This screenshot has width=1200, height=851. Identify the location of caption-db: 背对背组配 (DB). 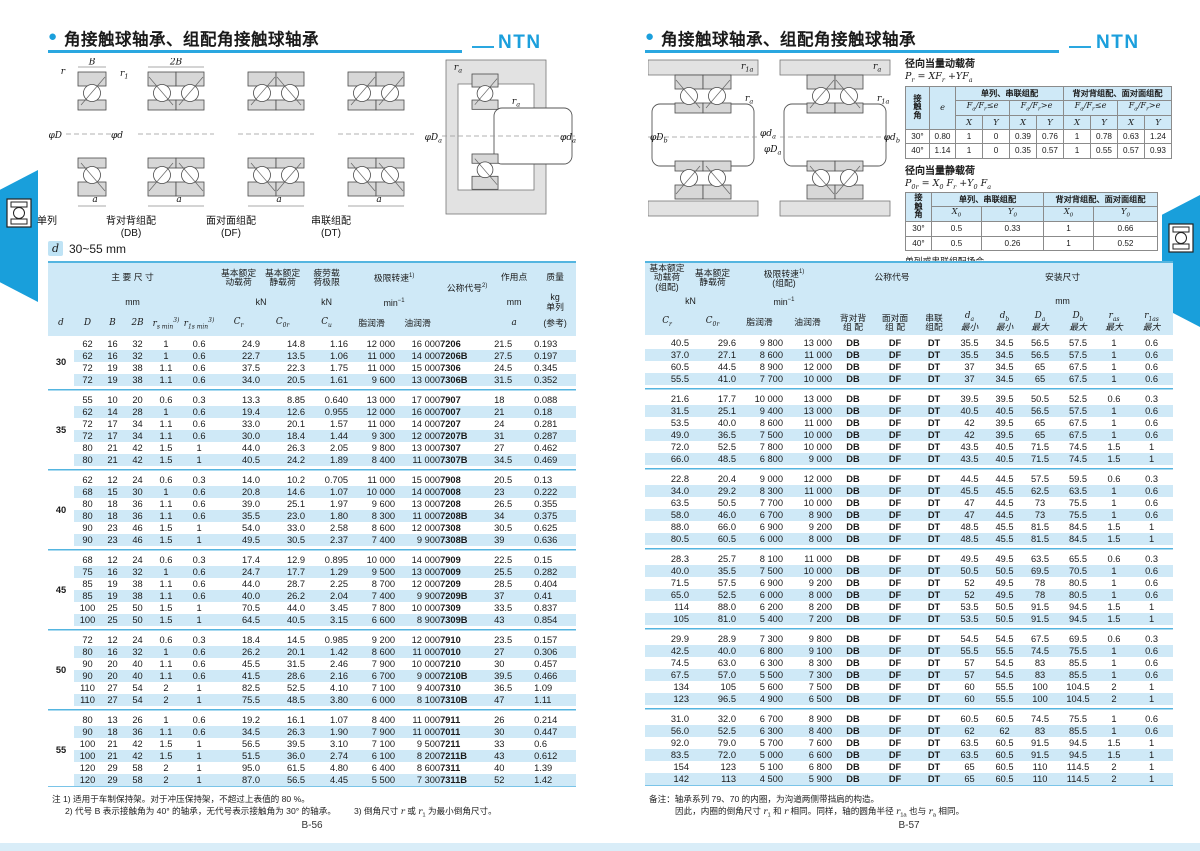
(131, 227).